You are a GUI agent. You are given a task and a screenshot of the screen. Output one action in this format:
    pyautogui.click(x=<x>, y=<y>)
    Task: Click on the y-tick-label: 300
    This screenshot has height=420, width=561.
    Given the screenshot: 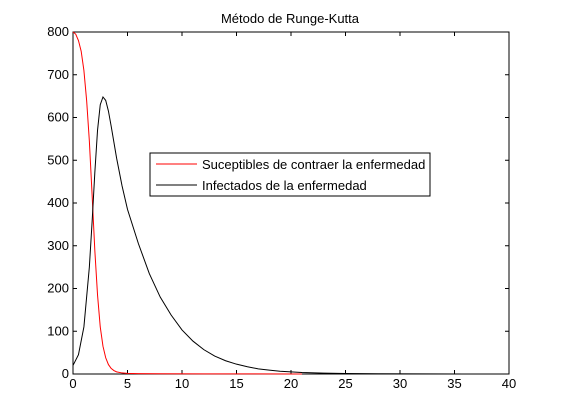 What is the action you would take?
    pyautogui.click(x=58, y=245)
    